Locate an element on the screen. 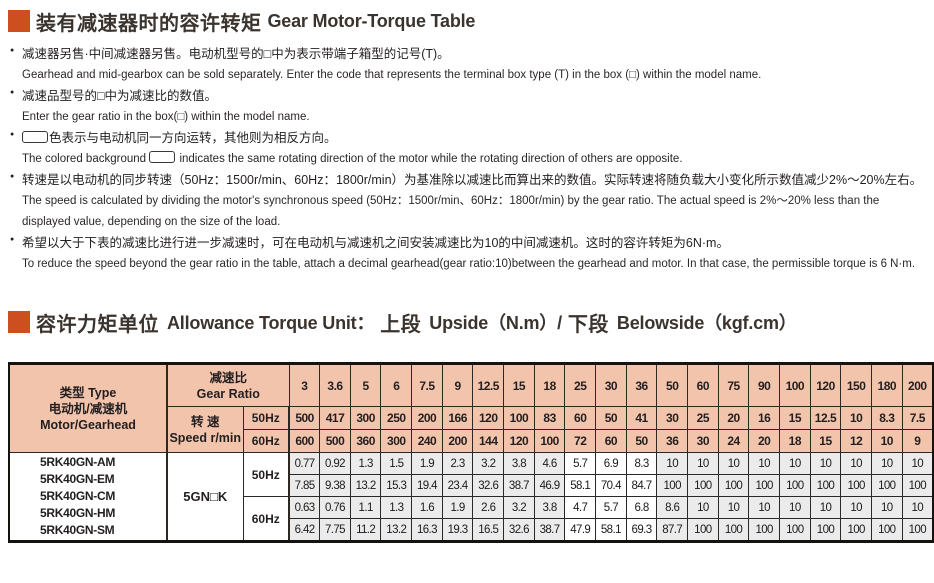 The height and width of the screenshot is (583, 934). unit-upside-en: Upside（N.m）/ is located at coordinates (495, 323).